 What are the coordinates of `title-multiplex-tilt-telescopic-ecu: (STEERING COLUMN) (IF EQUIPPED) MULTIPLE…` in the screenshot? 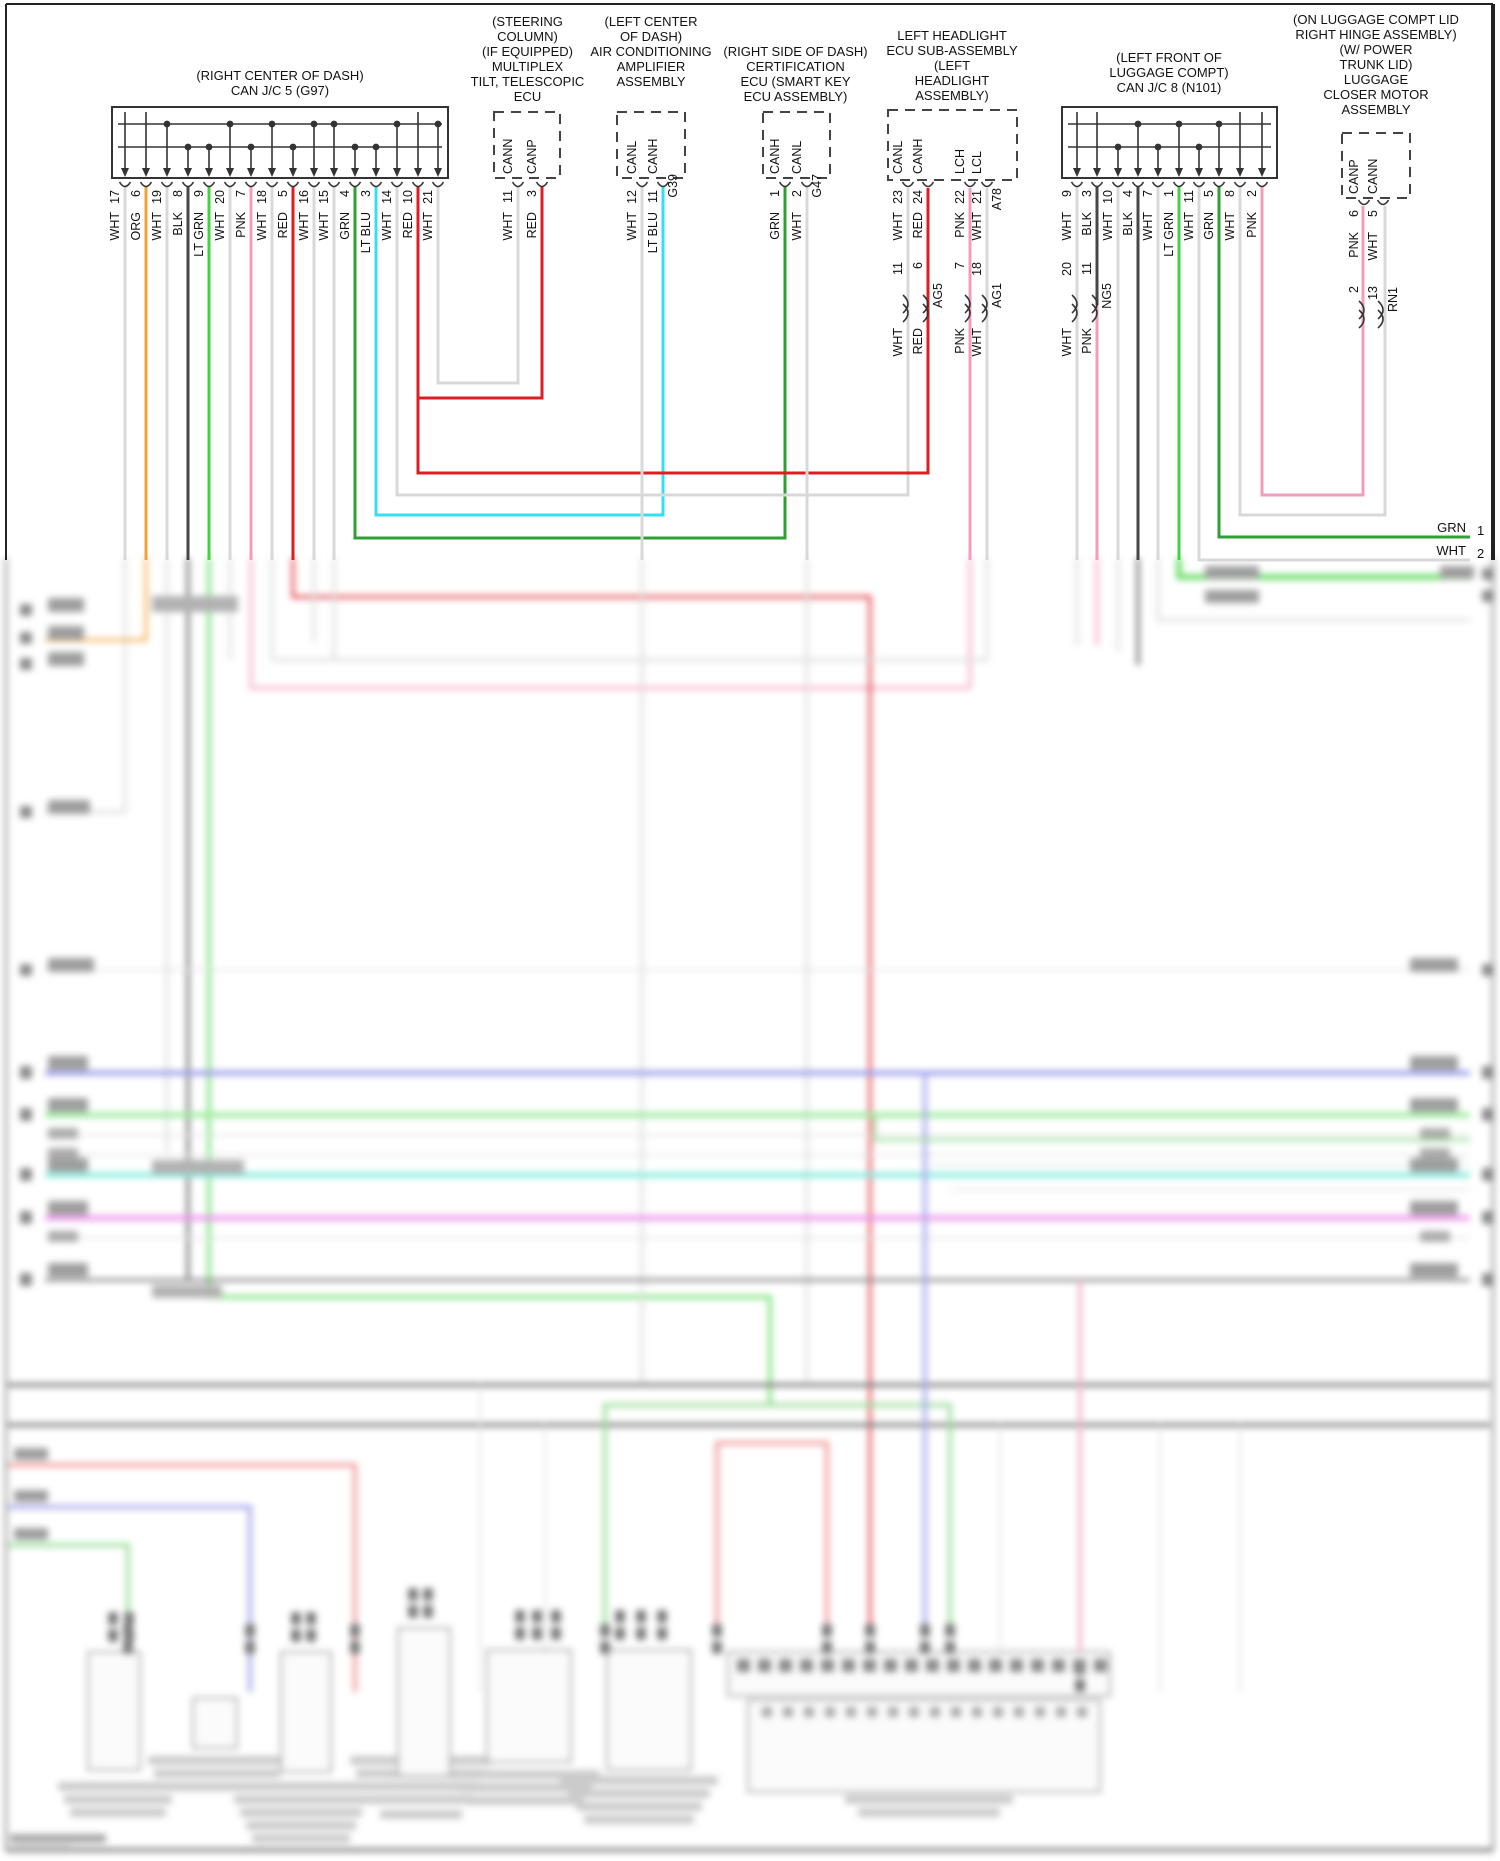 It's located at (527, 59).